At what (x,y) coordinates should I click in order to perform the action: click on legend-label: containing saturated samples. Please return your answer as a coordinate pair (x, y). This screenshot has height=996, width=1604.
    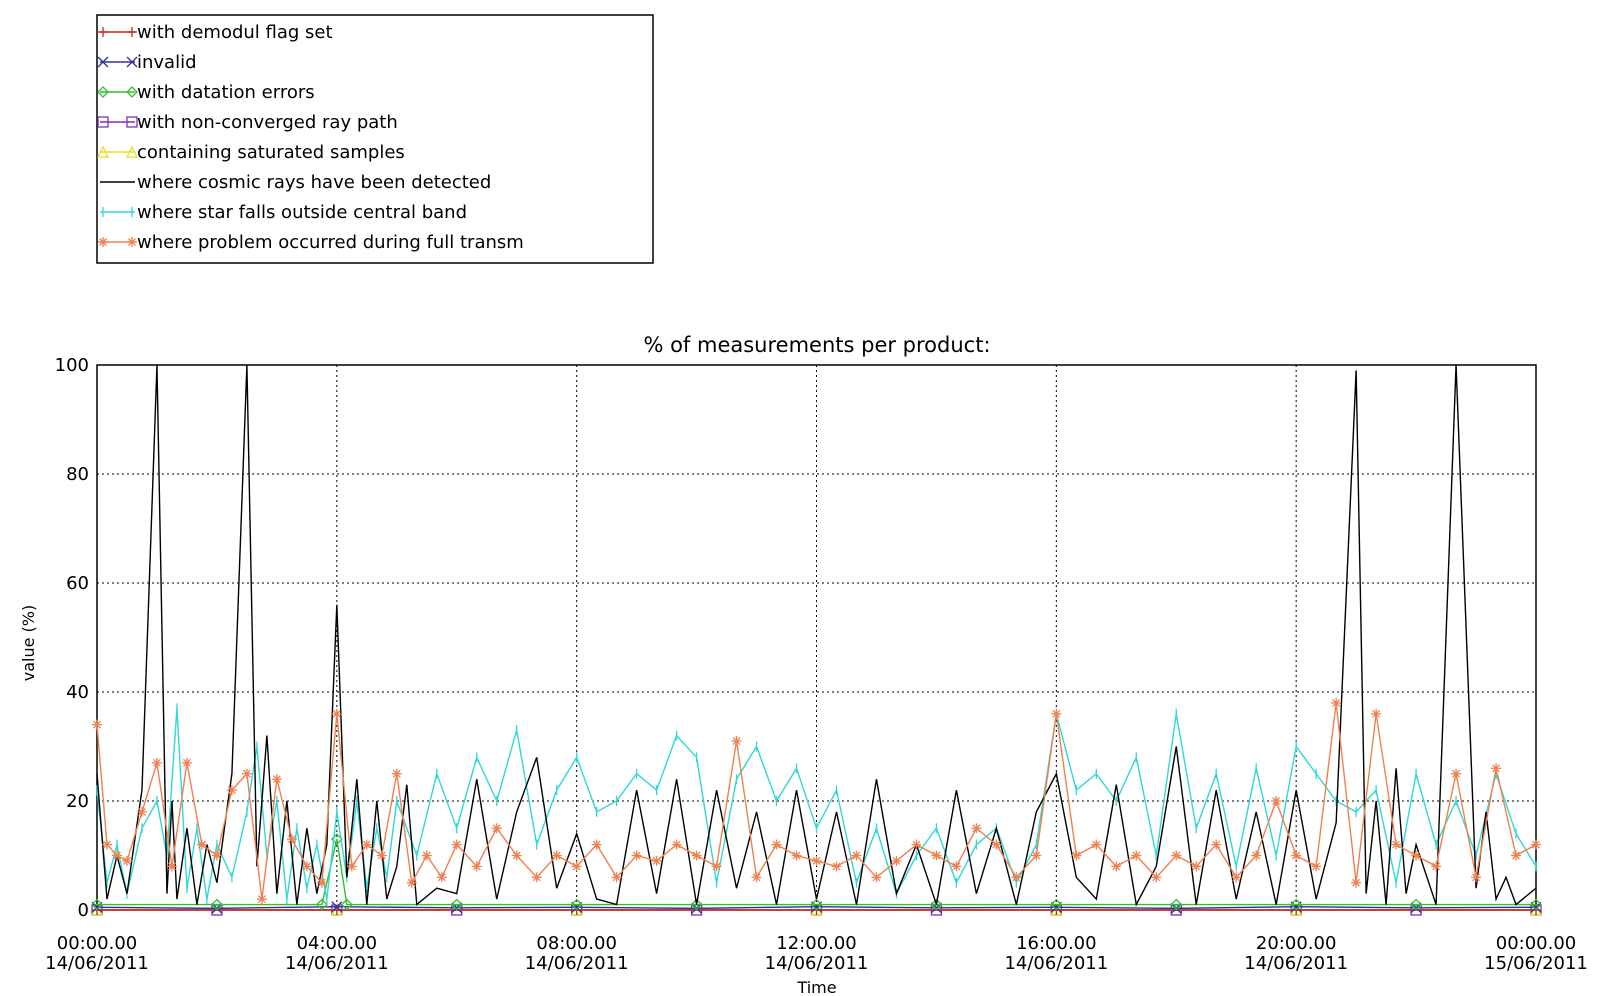
    Looking at the image, I should click on (271, 152).